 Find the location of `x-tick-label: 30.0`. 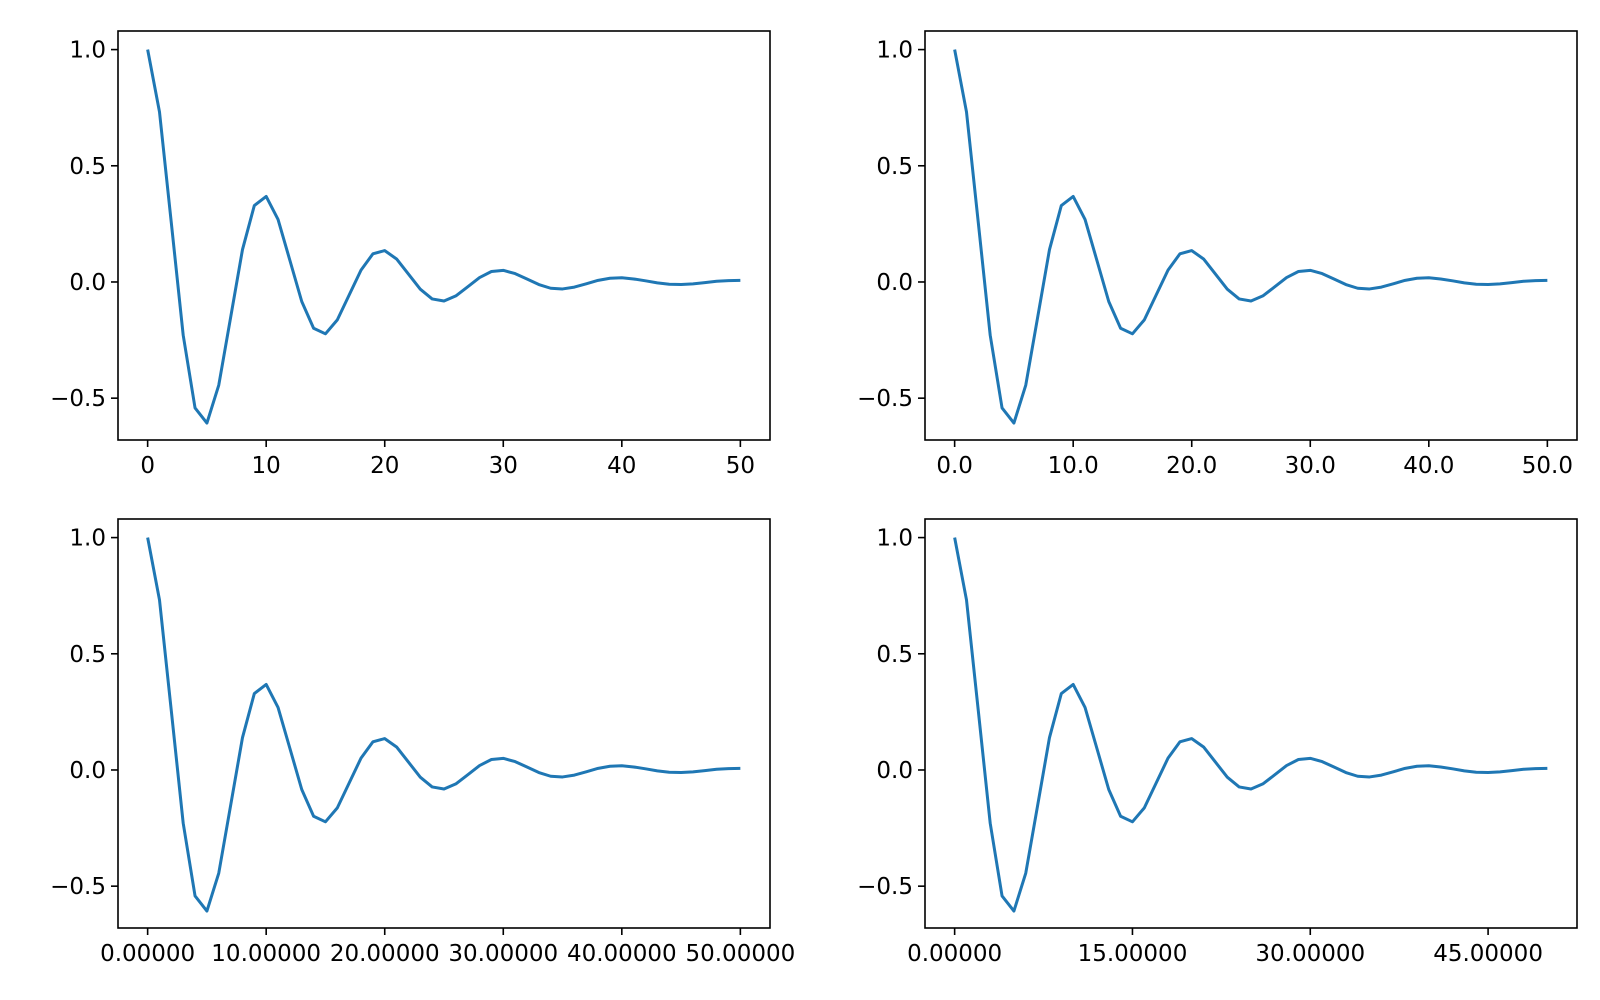

x-tick-label: 30.0 is located at coordinates (1310, 466).